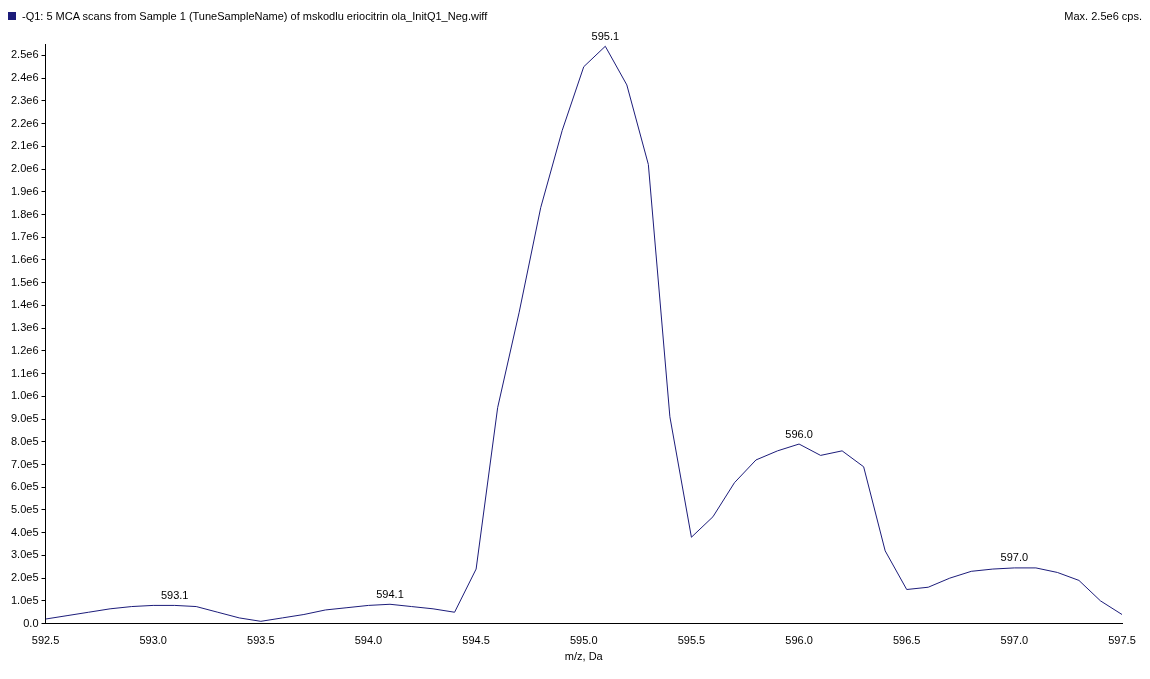 This screenshot has height=679, width=1150. Describe the element at coordinates (153, 640) in the screenshot. I see `x-tick-label: 593.0` at that location.